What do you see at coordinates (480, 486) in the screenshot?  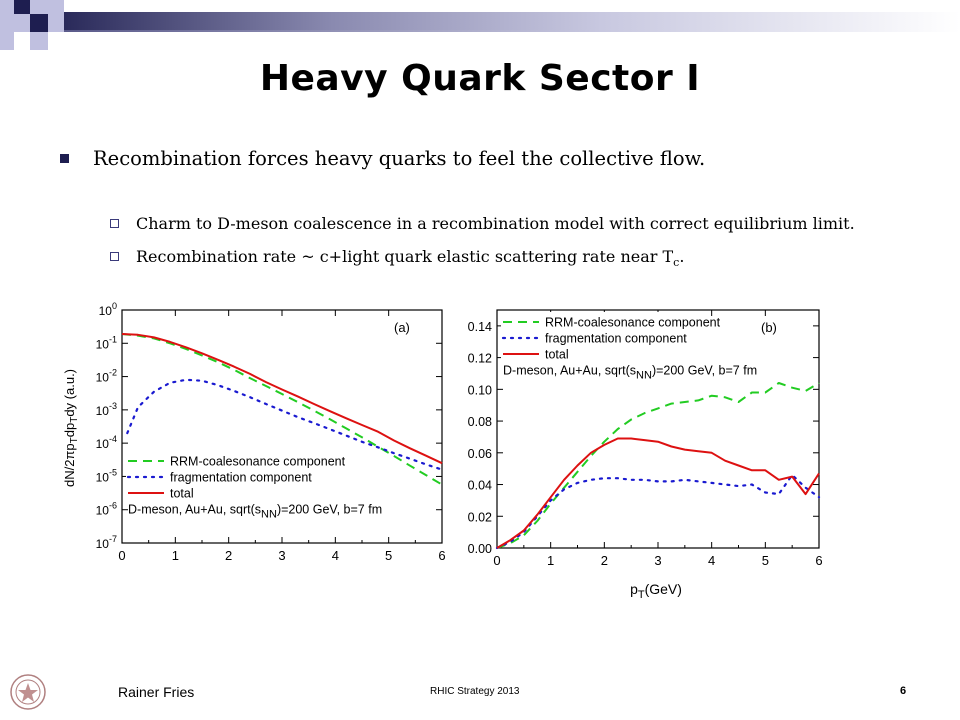 I see `y-tick-label: 0.04` at bounding box center [480, 486].